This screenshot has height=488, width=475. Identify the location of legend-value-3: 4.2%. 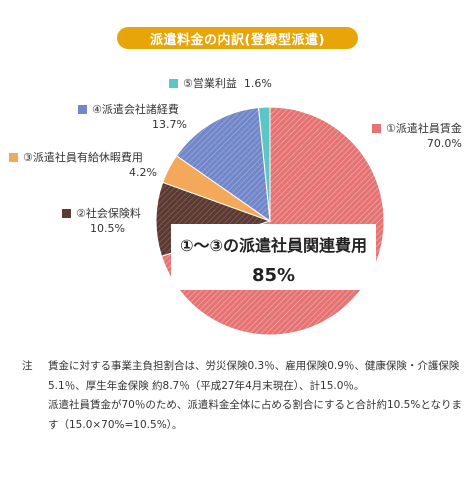
(143, 172).